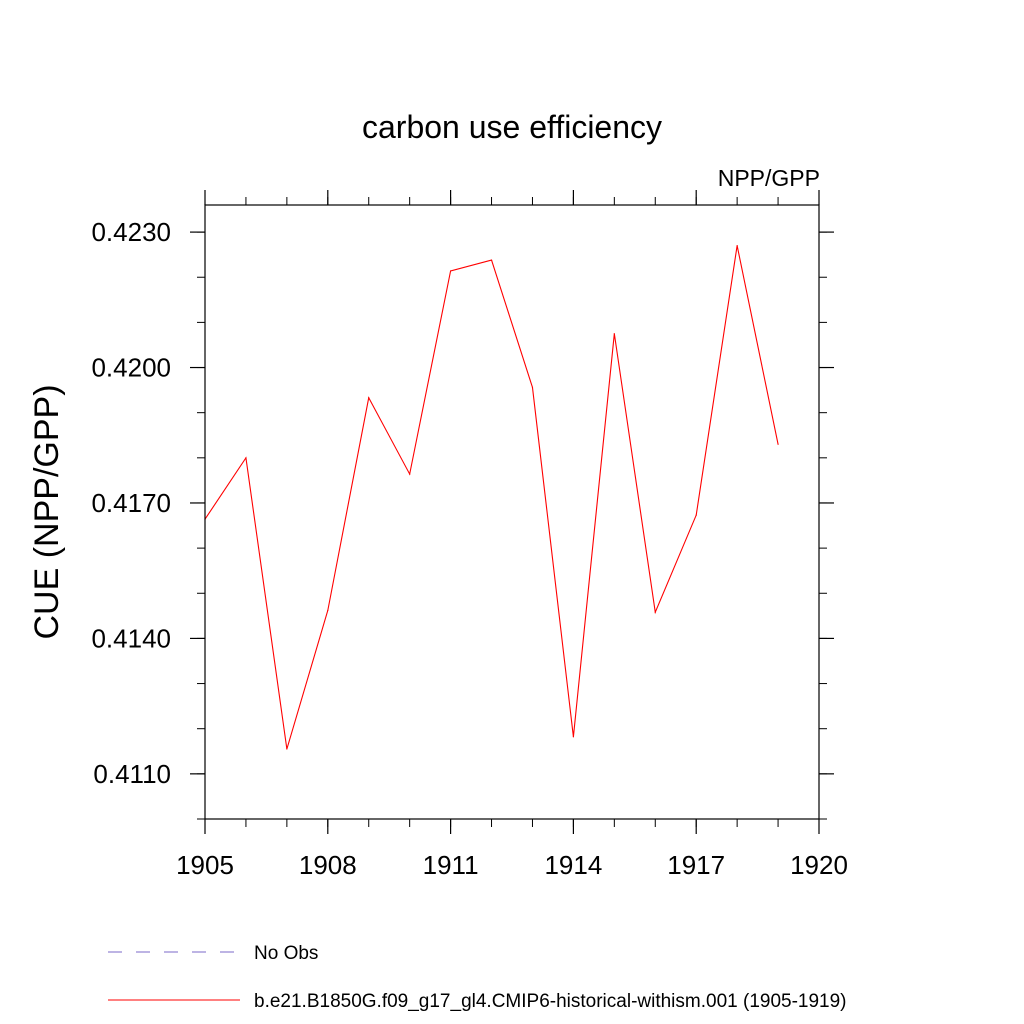 This screenshot has width=1024, height=1024. I want to click on y-axis-label: CUE (NPP/GPP), so click(47, 511).